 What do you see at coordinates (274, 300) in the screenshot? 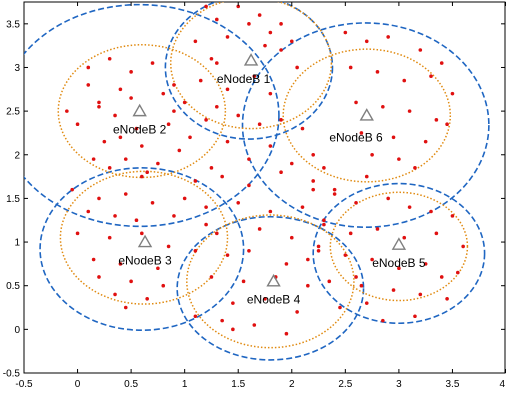
I see `base-station-label: eNodeB 4` at bounding box center [274, 300].